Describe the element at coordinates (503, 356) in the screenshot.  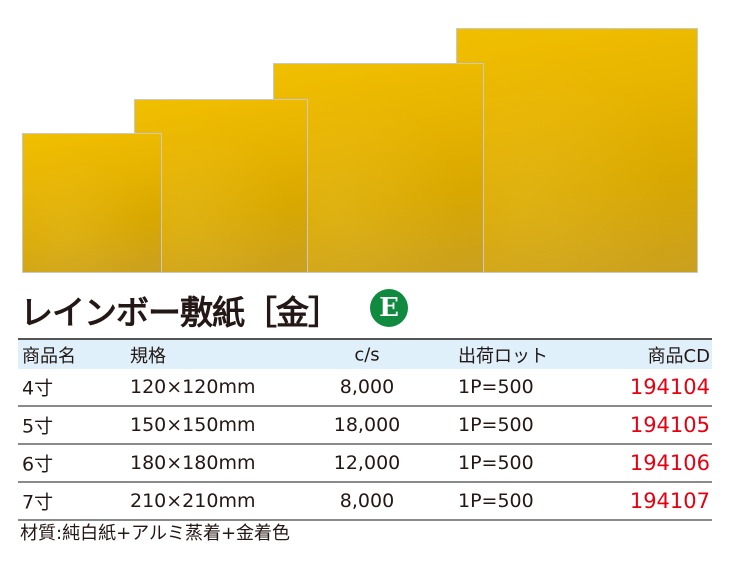
I see `header-lot: 出荷ロット` at that location.